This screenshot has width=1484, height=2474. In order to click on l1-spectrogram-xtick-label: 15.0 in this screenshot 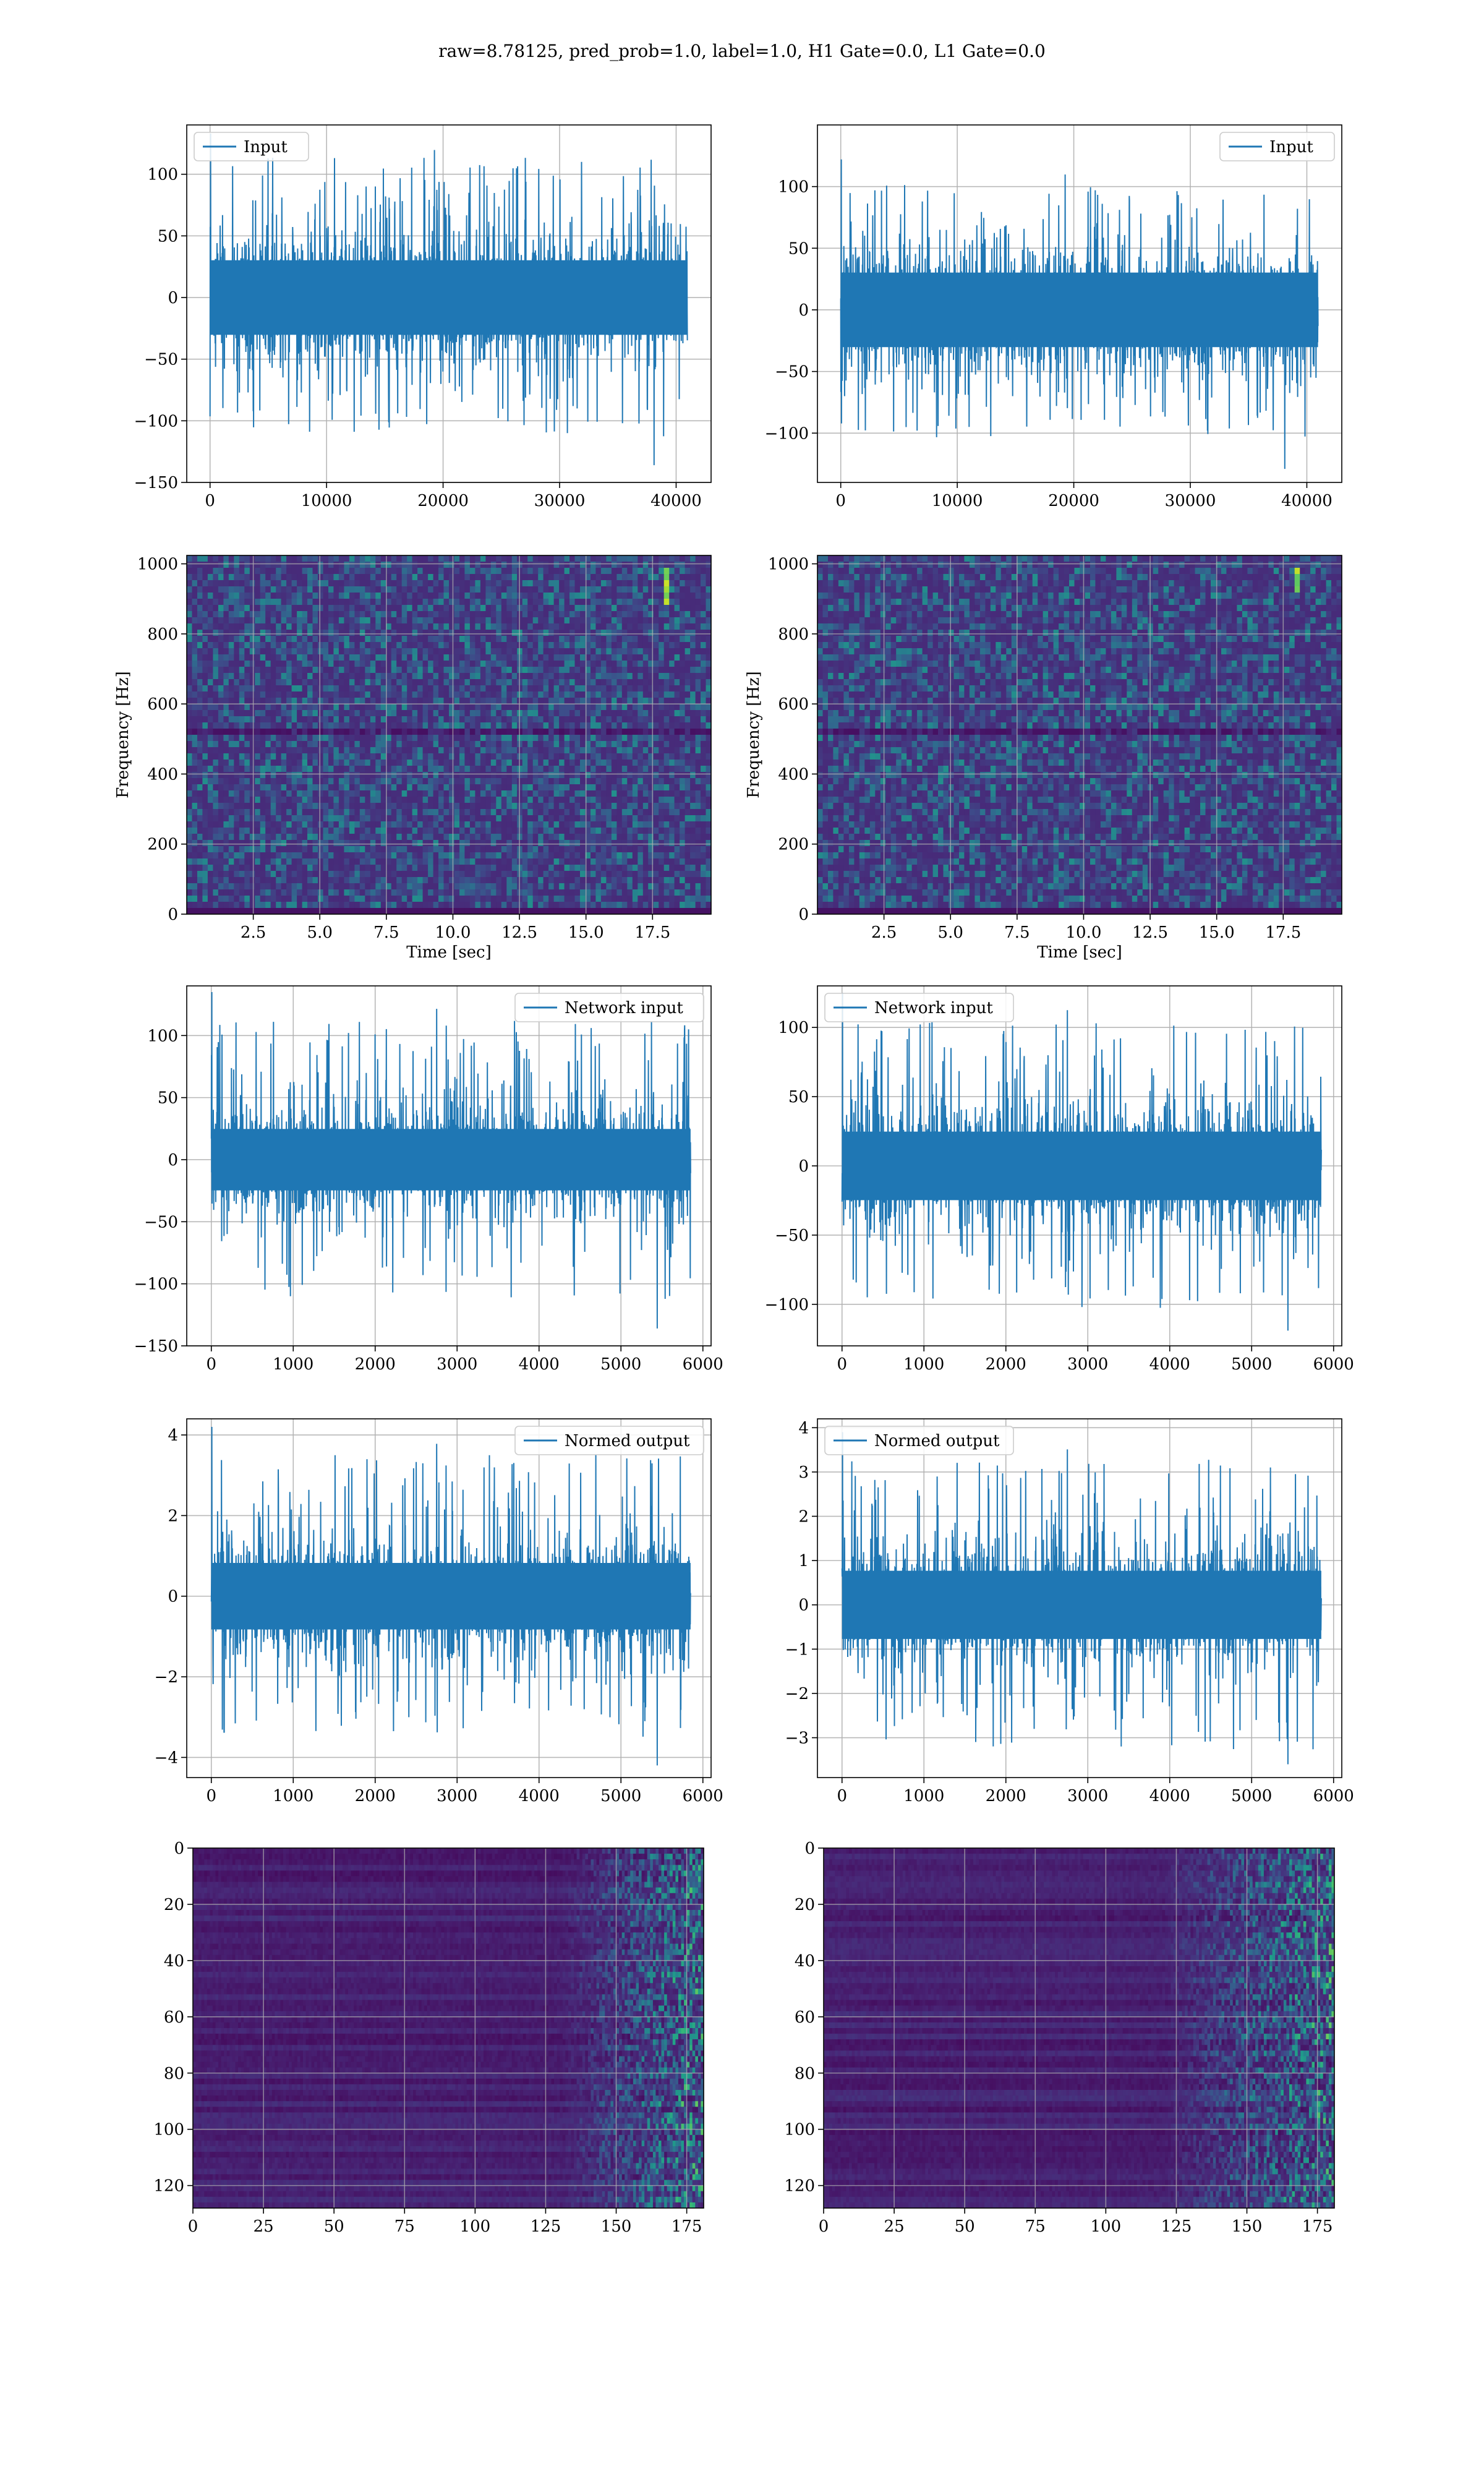, I will do `click(1217, 932)`.